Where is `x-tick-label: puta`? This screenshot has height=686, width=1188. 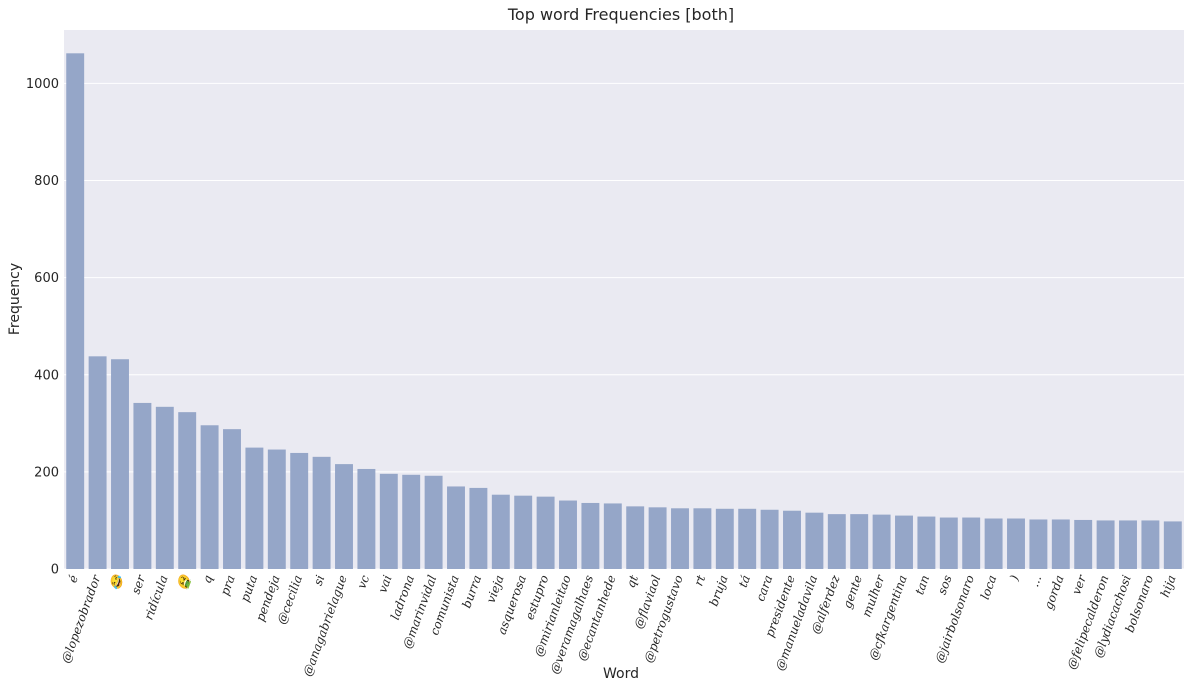
x-tick-label: puta is located at coordinates (249, 588).